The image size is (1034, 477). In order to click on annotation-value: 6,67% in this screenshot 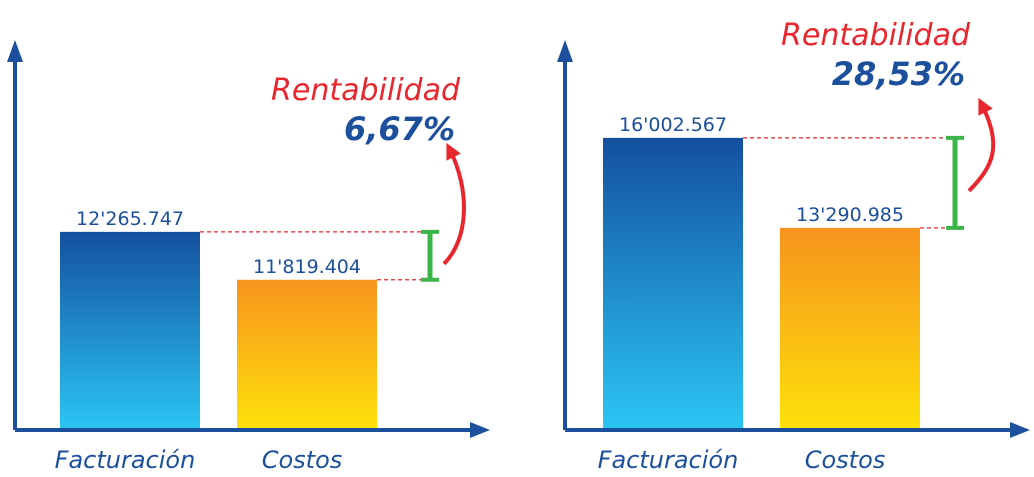, I will do `click(399, 129)`.